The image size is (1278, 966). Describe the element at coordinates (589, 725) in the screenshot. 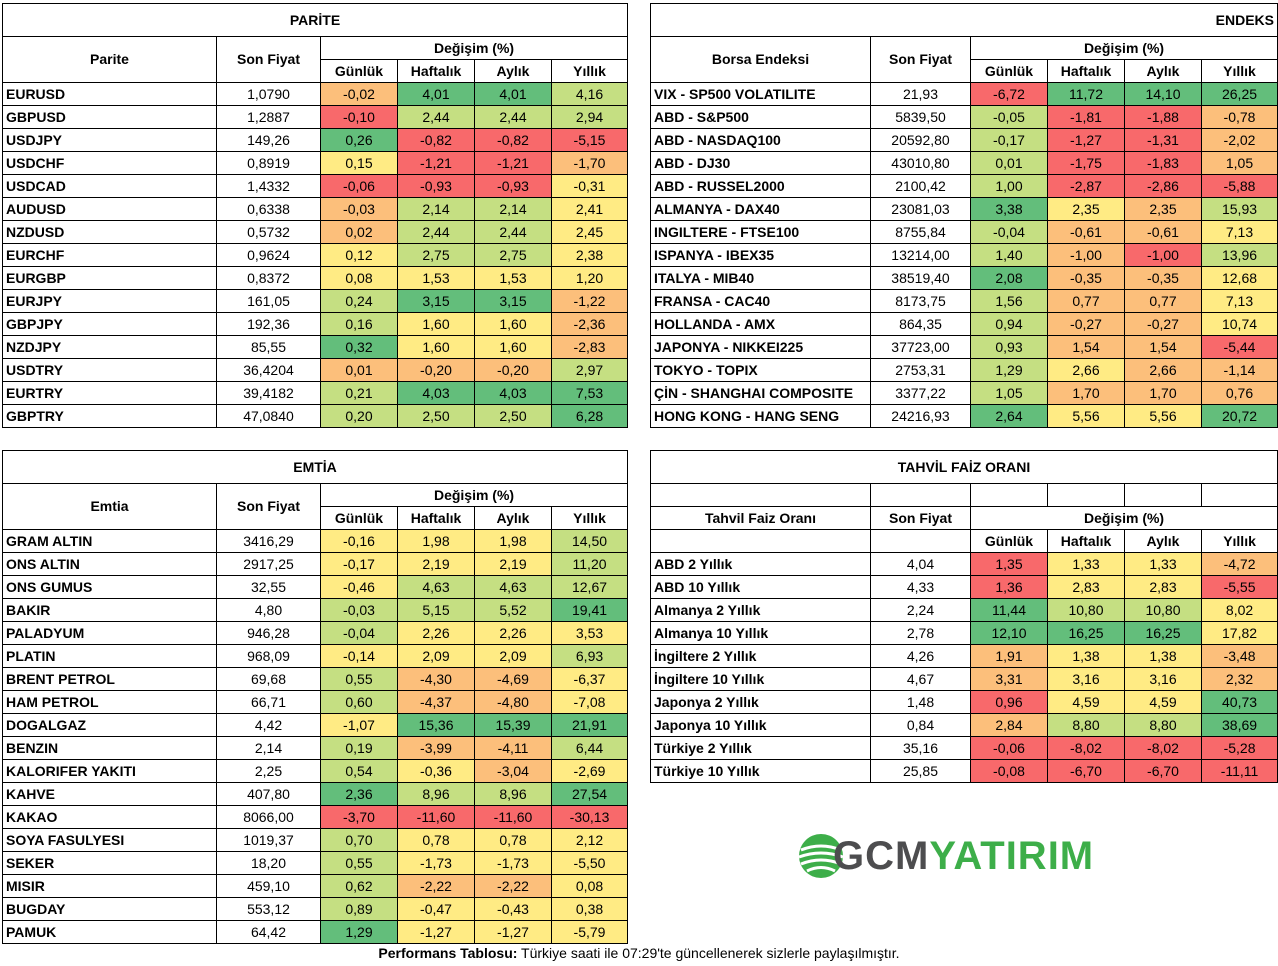

I see `emtia-row-change: 21,91` at that location.